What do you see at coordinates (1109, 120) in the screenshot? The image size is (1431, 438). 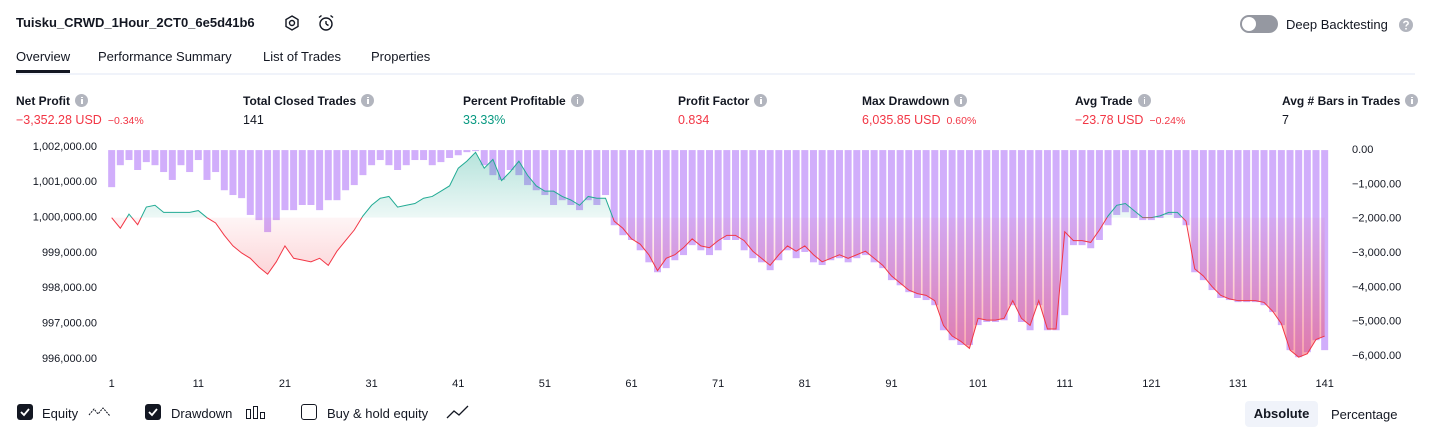 I see `metric-value-text: −23.78 USD` at bounding box center [1109, 120].